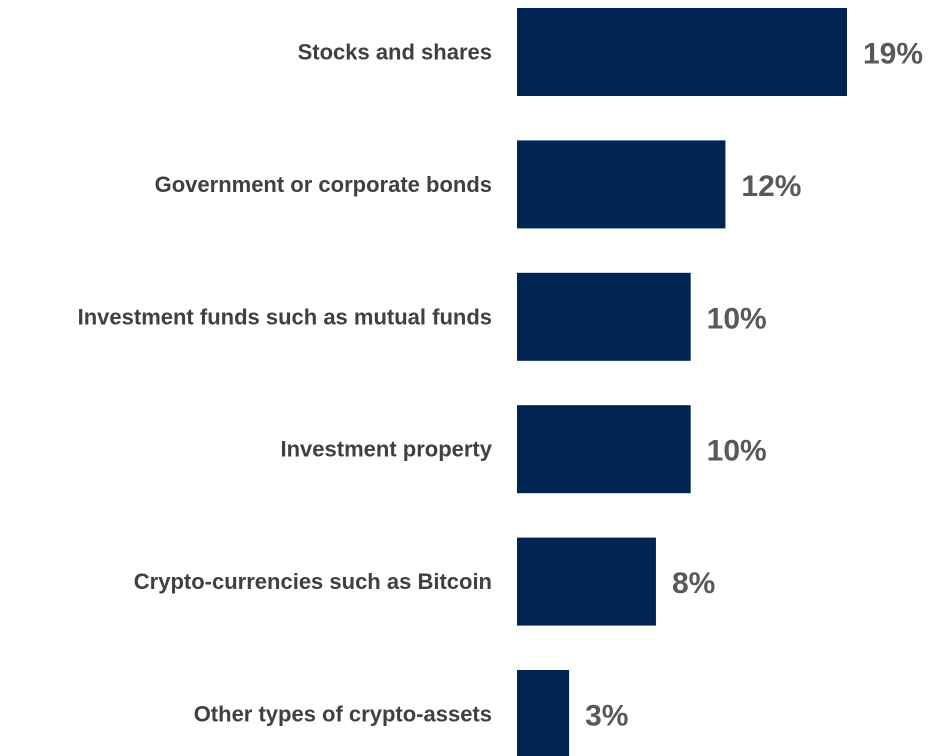 Image resolution: width=945 pixels, height=756 pixels. Describe the element at coordinates (693, 583) in the screenshot. I see `value-label-4: 8%` at that location.